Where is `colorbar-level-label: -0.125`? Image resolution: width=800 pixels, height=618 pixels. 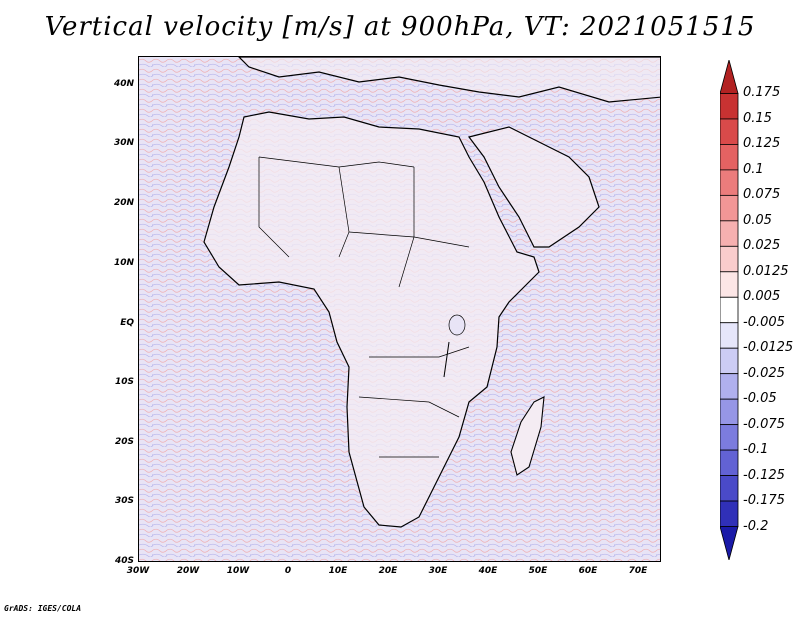 colorbar-level-label: -0.125 is located at coordinates (764, 475).